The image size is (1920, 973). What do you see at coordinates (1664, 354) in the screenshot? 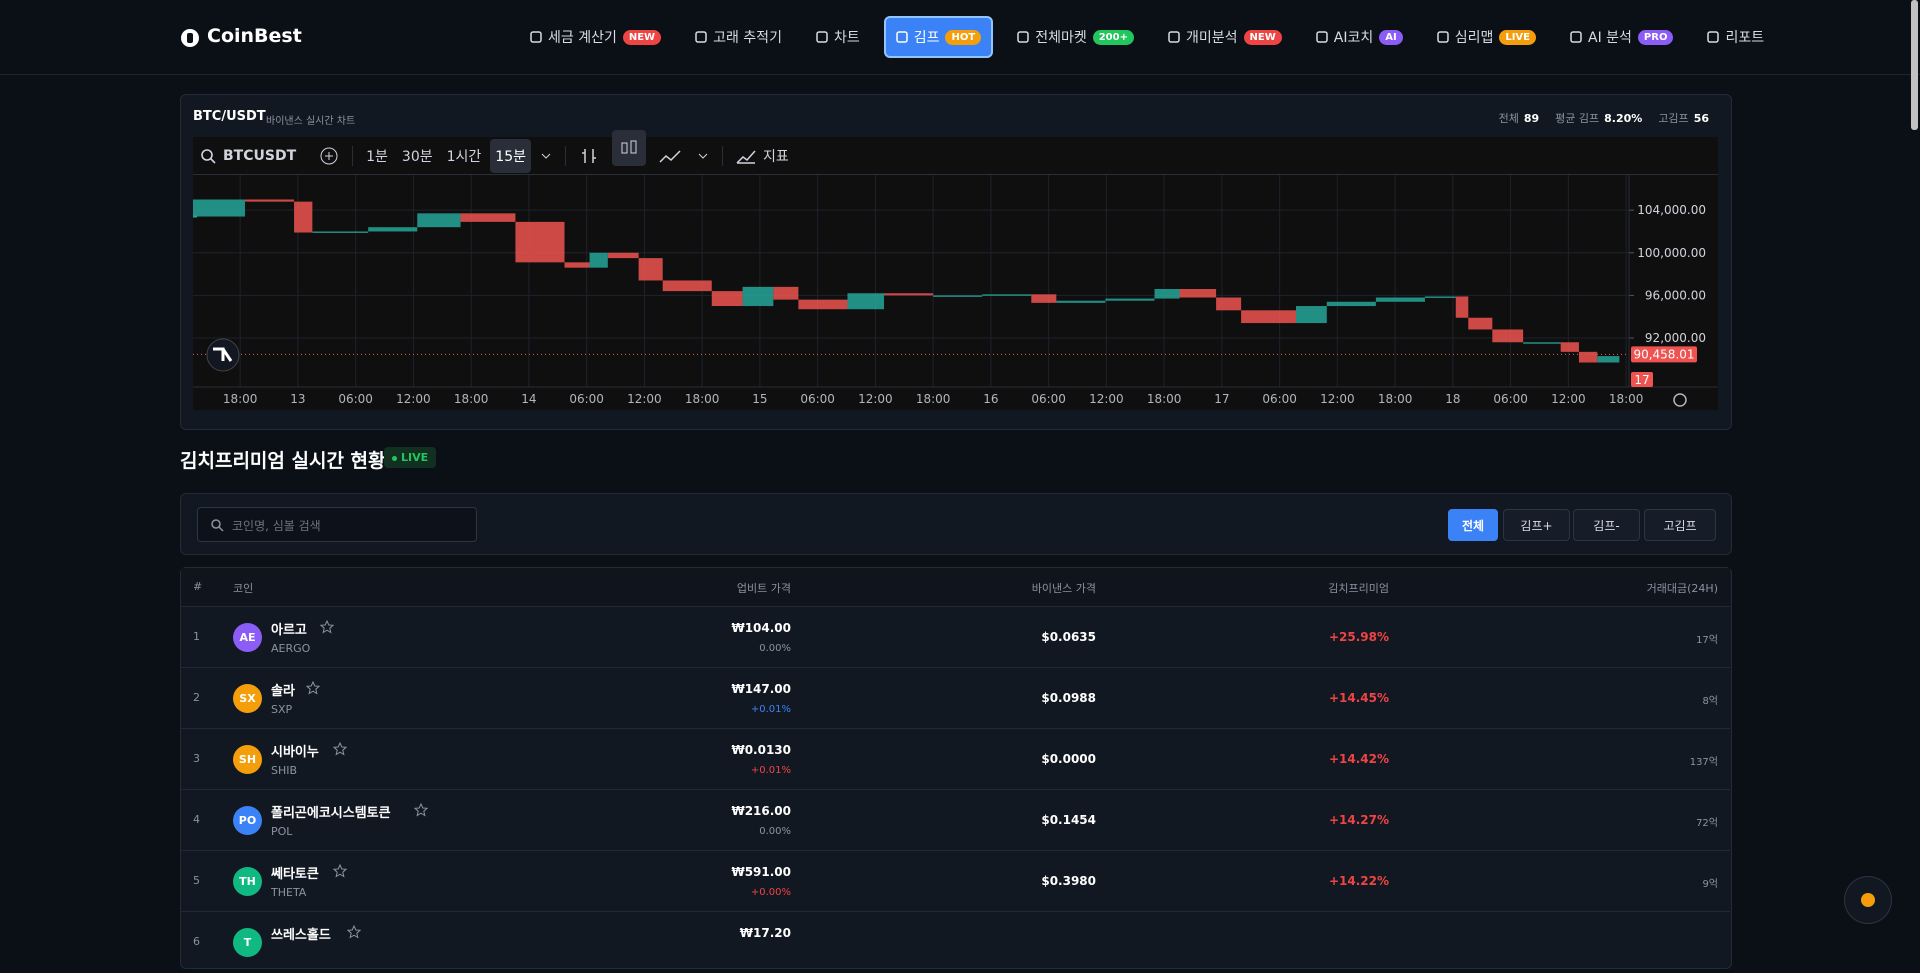
I see `last-price-tag` at bounding box center [1664, 354].